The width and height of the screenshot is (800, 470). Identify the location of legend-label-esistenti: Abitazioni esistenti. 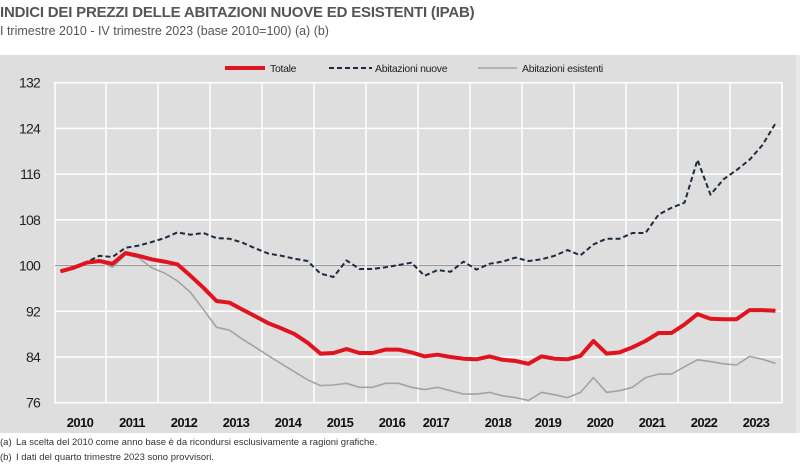
(562, 69).